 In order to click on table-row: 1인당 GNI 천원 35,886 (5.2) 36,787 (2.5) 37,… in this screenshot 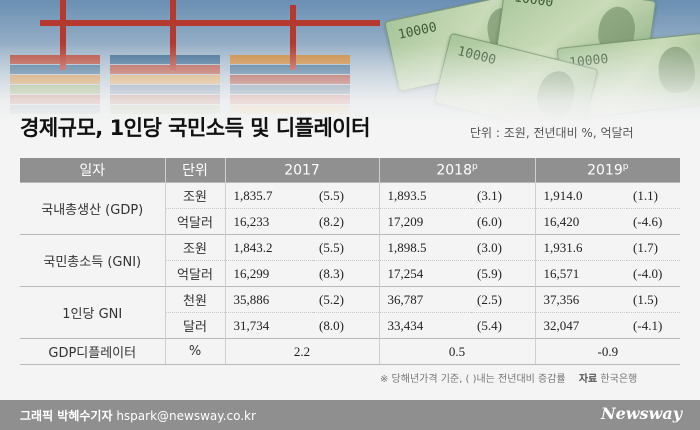, I will do `click(350, 312)`.